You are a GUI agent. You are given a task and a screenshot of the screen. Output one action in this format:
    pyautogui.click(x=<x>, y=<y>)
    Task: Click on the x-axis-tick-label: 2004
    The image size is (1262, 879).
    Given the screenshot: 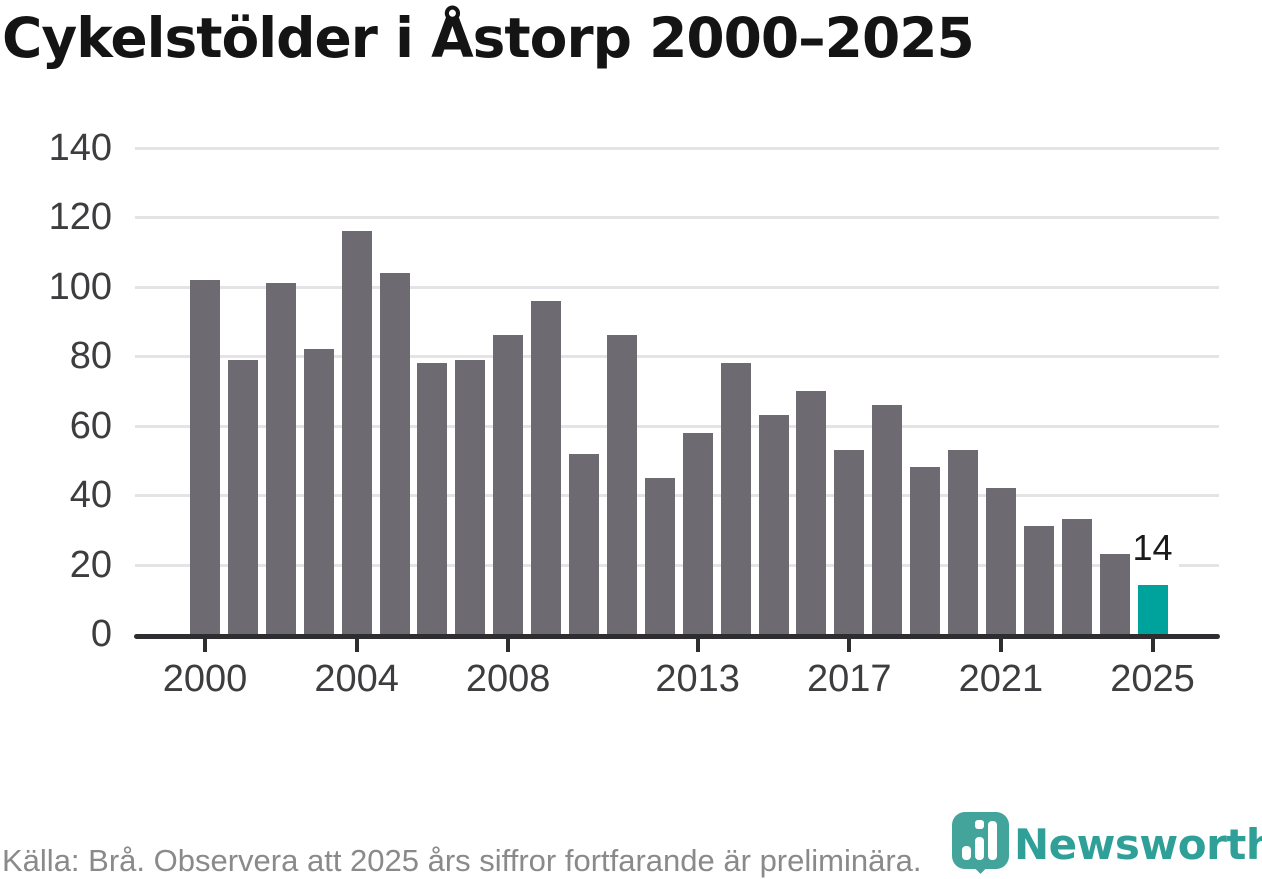 What is the action you would take?
    pyautogui.click(x=356, y=679)
    